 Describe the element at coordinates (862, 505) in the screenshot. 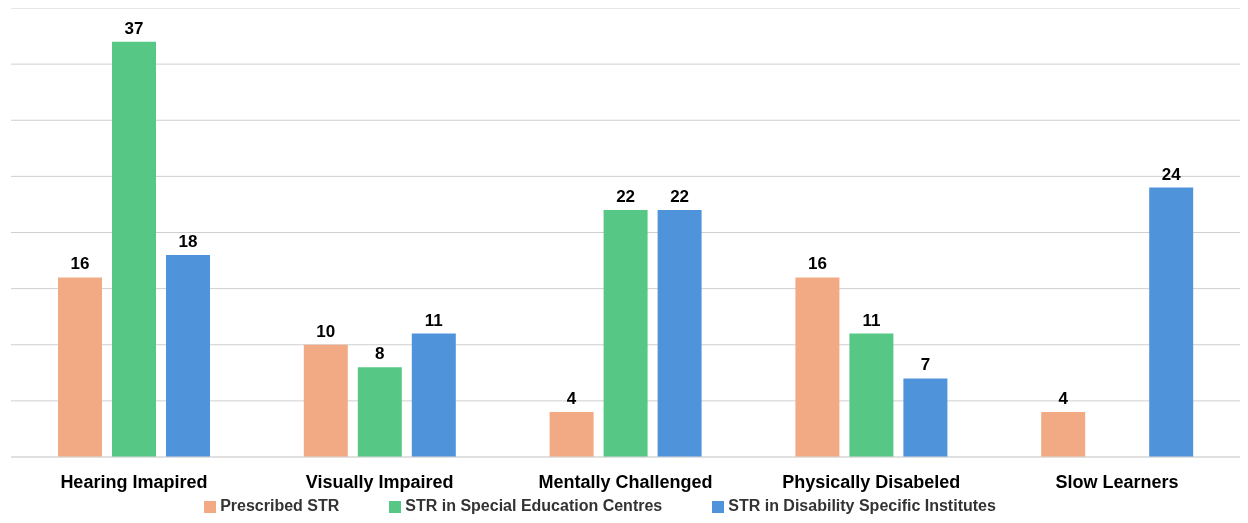

I see `legend-label: STR in Disability Specific Institutes` at that location.